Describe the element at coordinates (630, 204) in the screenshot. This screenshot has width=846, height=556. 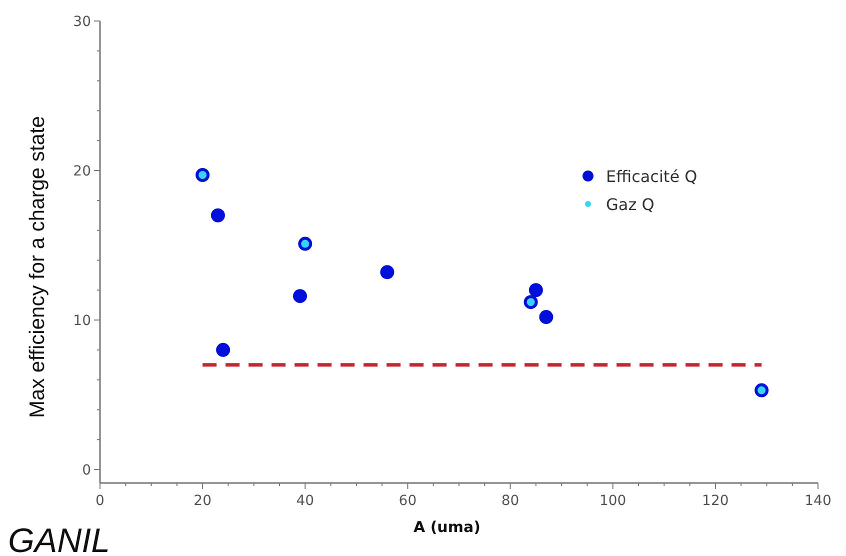
I see `legend-label: Gaz Q` at that location.